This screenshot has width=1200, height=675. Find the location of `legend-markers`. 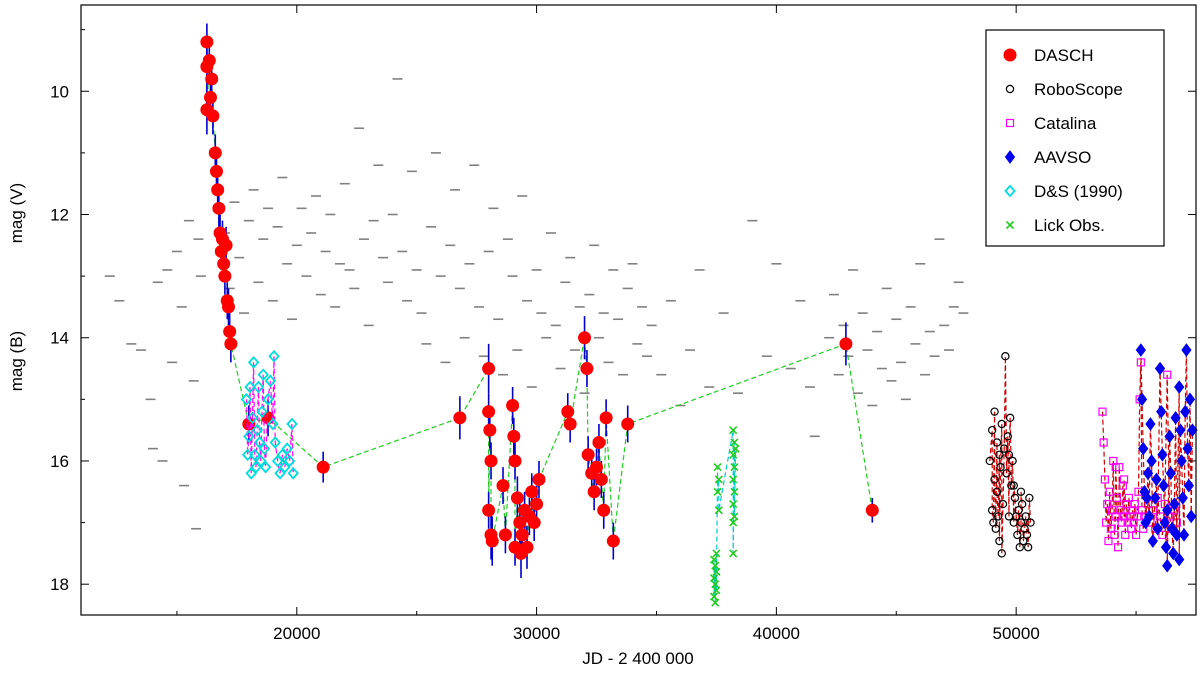

legend-markers is located at coordinates (1010, 139).